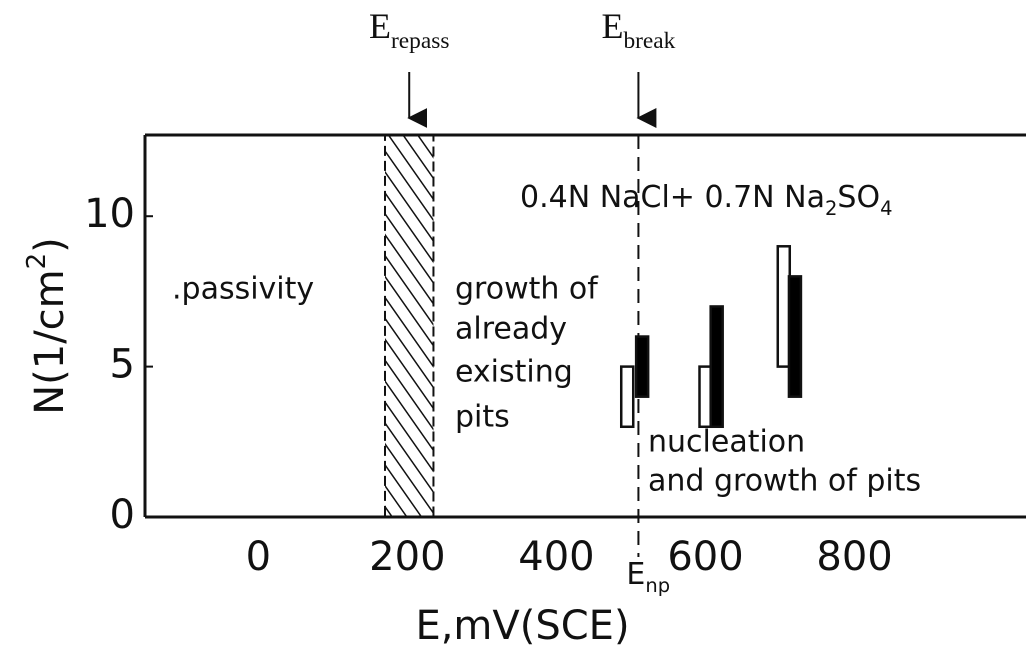 The image size is (1028, 657). I want to click on e-np-label-part: E, so click(635, 574).